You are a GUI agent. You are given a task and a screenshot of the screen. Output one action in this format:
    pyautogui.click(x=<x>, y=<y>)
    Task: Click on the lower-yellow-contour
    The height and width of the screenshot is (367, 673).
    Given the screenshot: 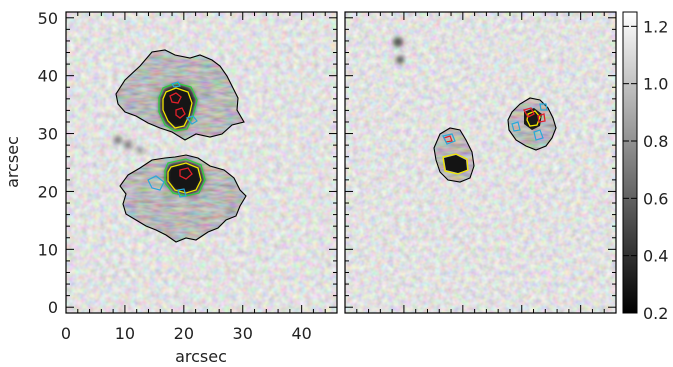 What is the action you would take?
    pyautogui.click(x=184, y=178)
    